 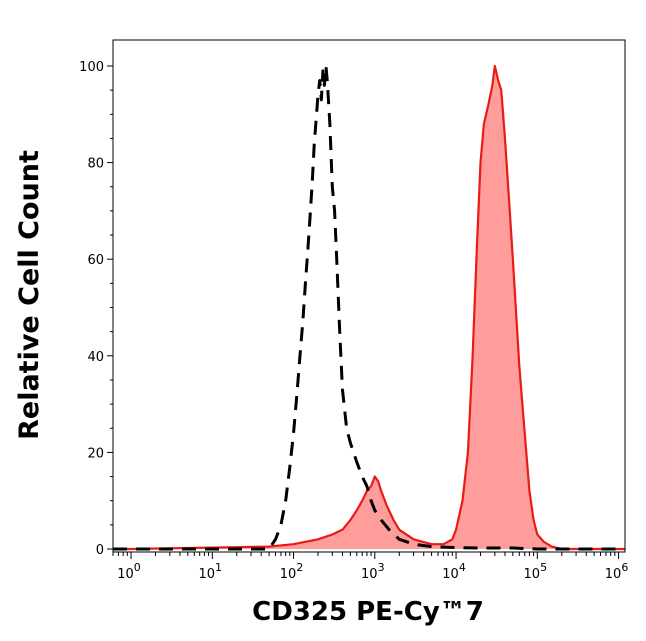 What do you see at coordinates (373, 571) in the screenshot?
I see `x-tick-label: 10³` at bounding box center [373, 571].